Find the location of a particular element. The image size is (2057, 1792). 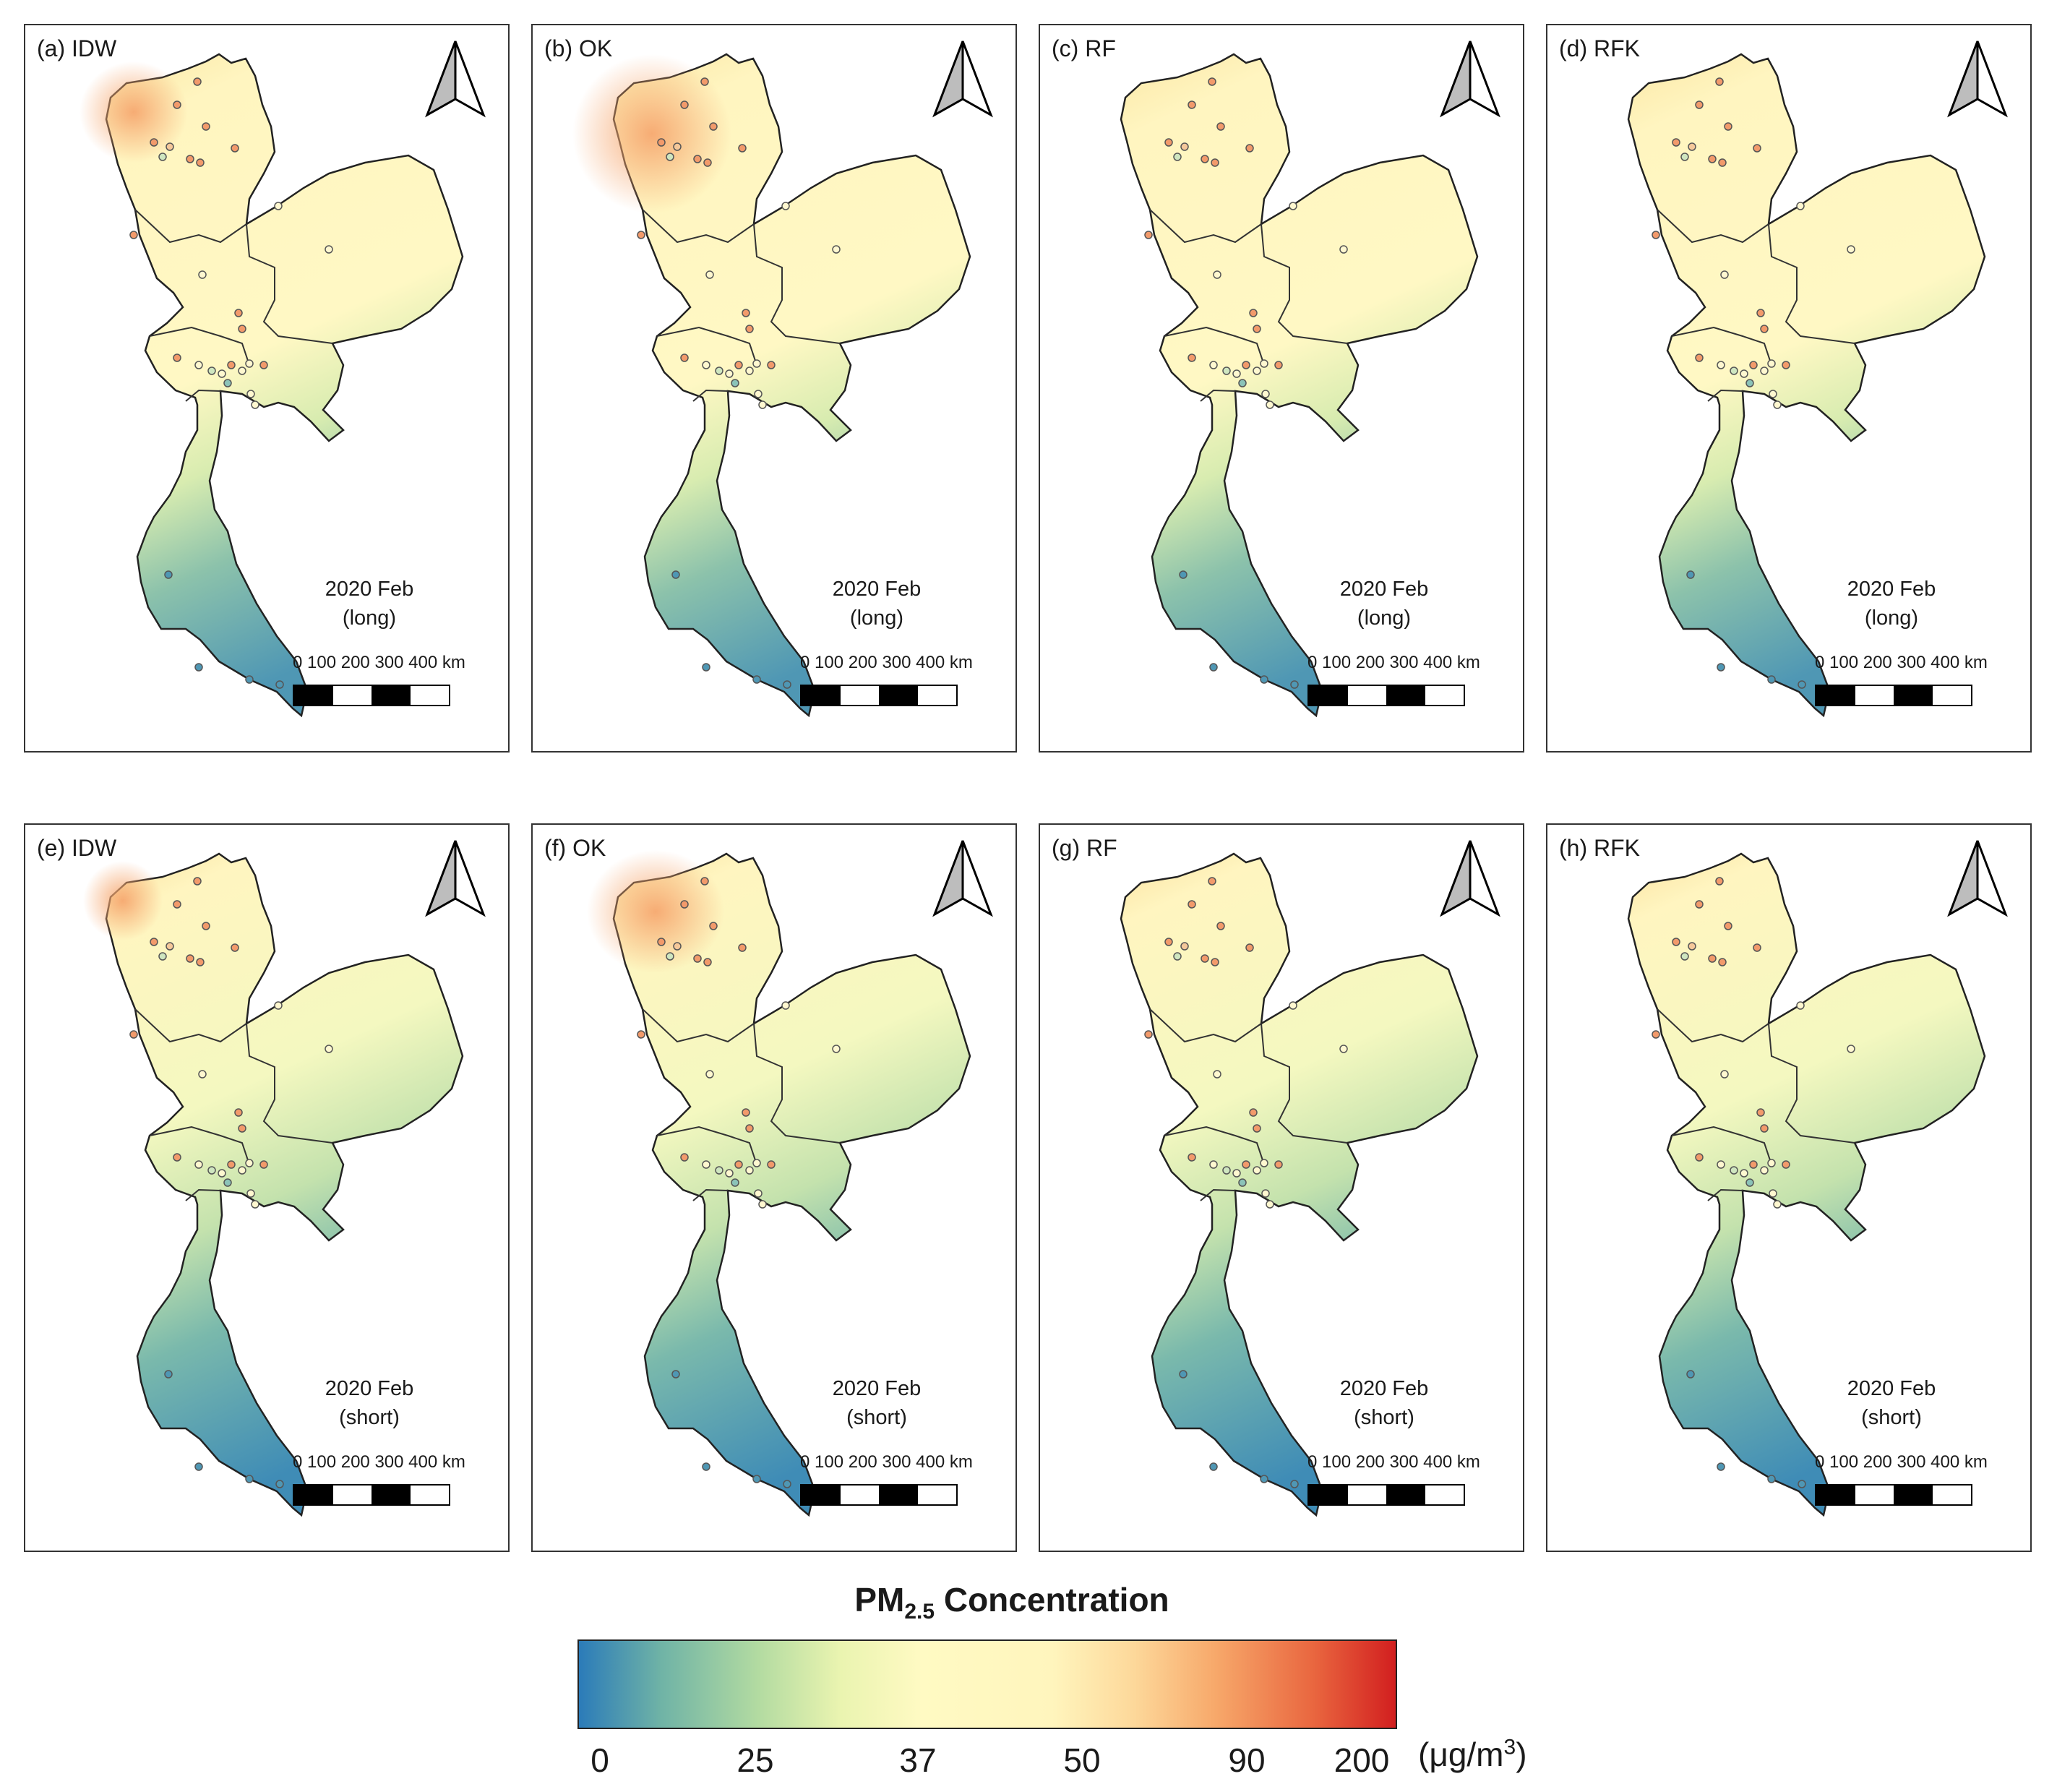

panel-label: (g) RF is located at coordinates (1084, 848).